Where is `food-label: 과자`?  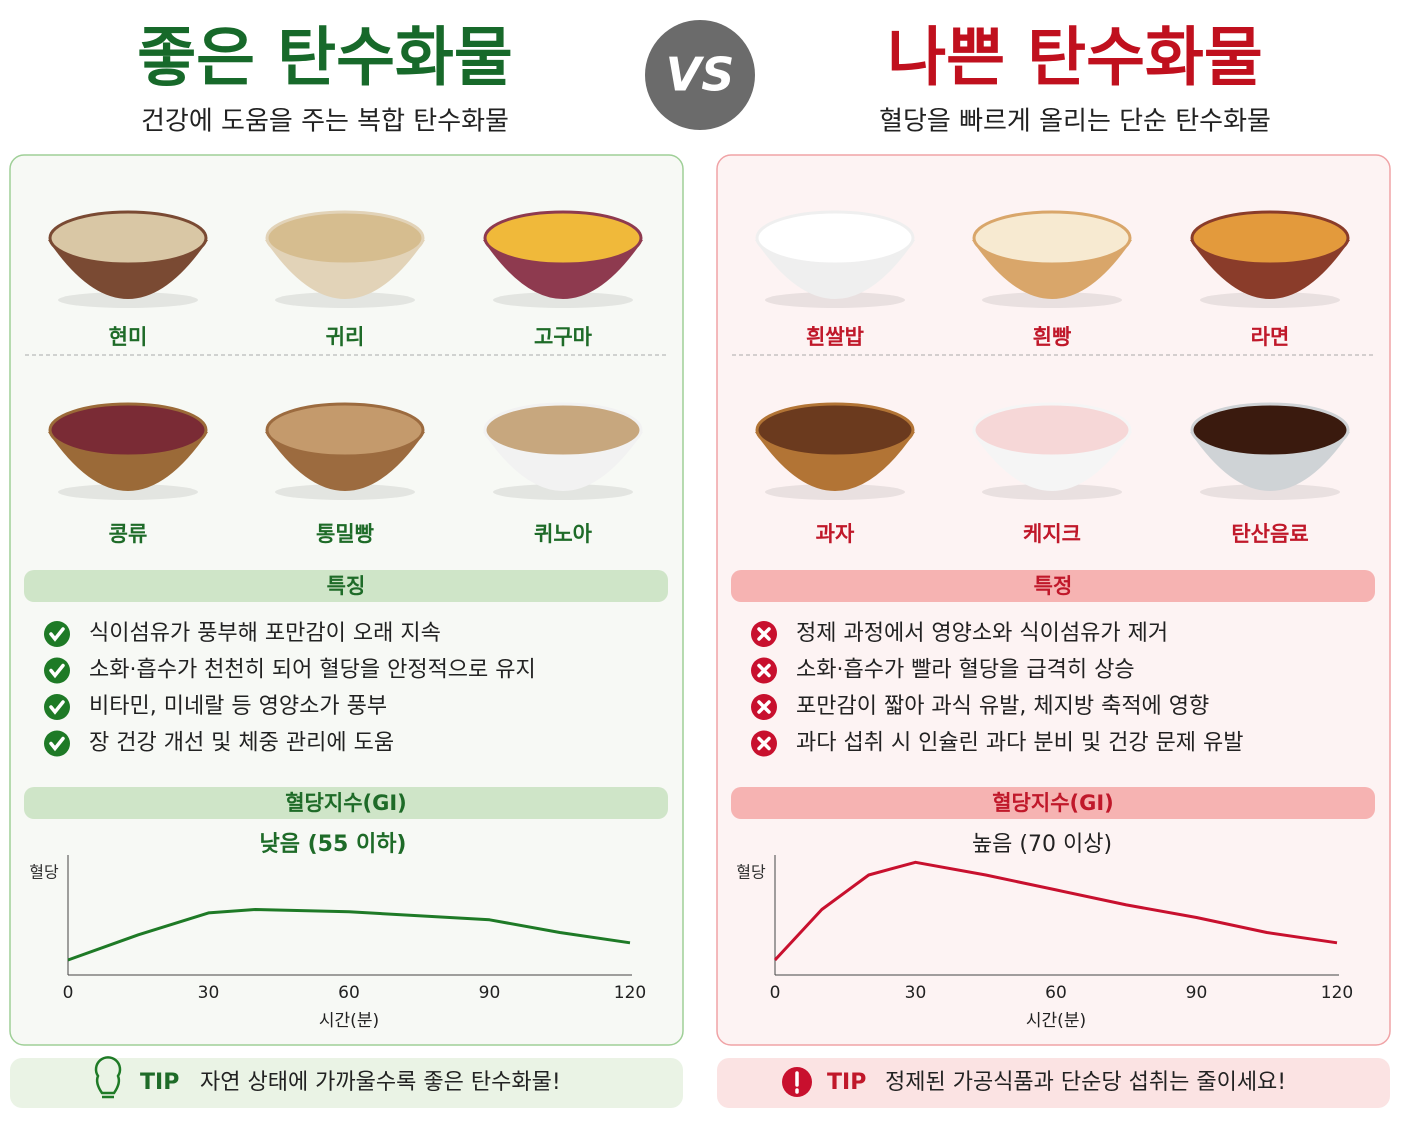
food-label: 과자 is located at coordinates (835, 534).